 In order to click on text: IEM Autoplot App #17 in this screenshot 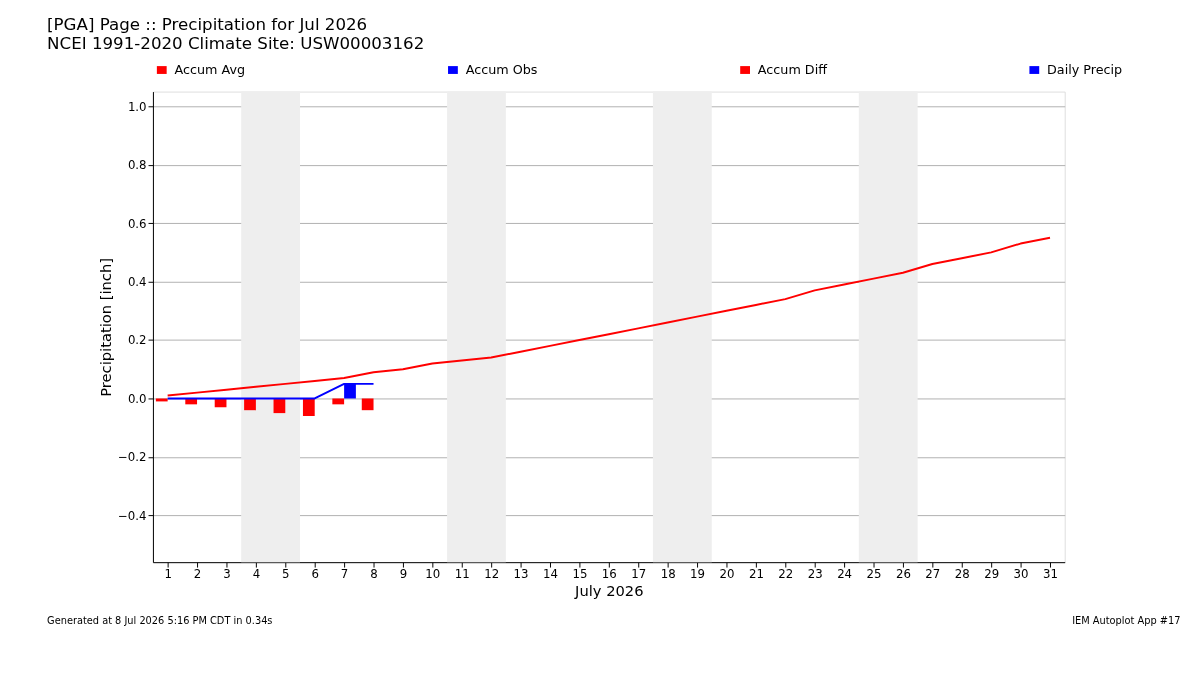, I will do `click(1126, 620)`.